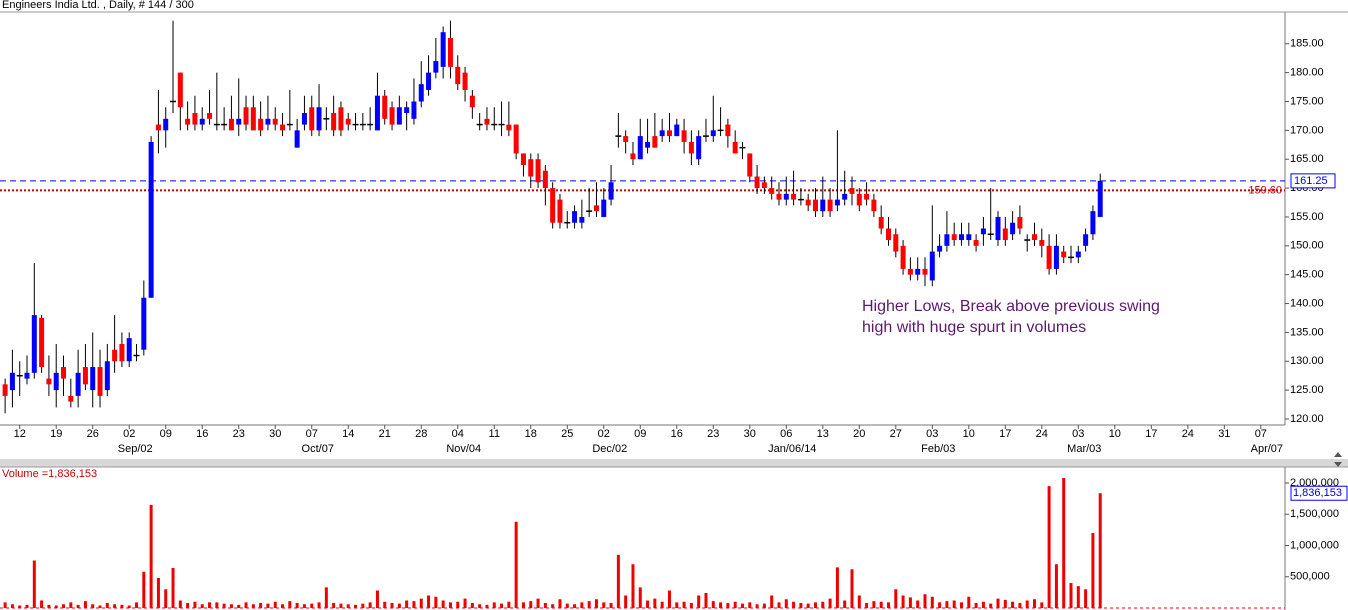  I want to click on x-tick-label: 31, so click(1224, 434).